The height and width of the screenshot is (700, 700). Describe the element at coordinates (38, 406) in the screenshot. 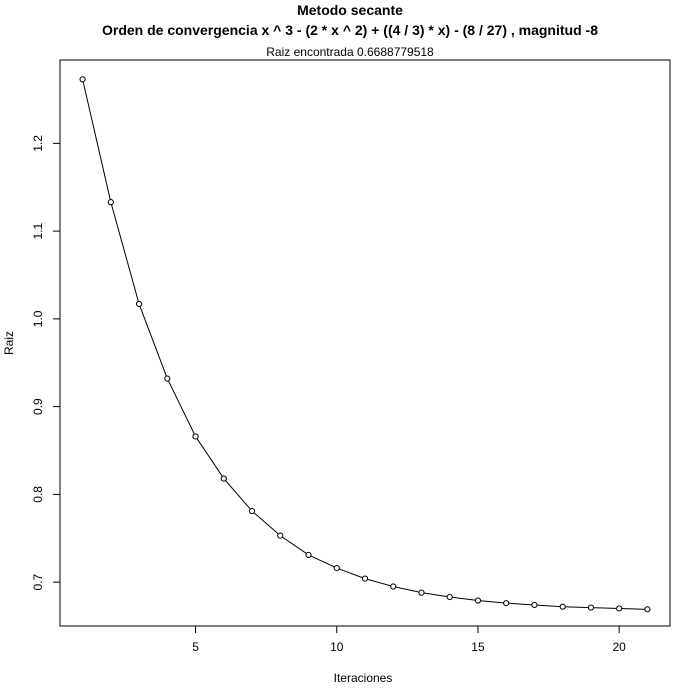

I see `y-tick-label: 0.9` at that location.